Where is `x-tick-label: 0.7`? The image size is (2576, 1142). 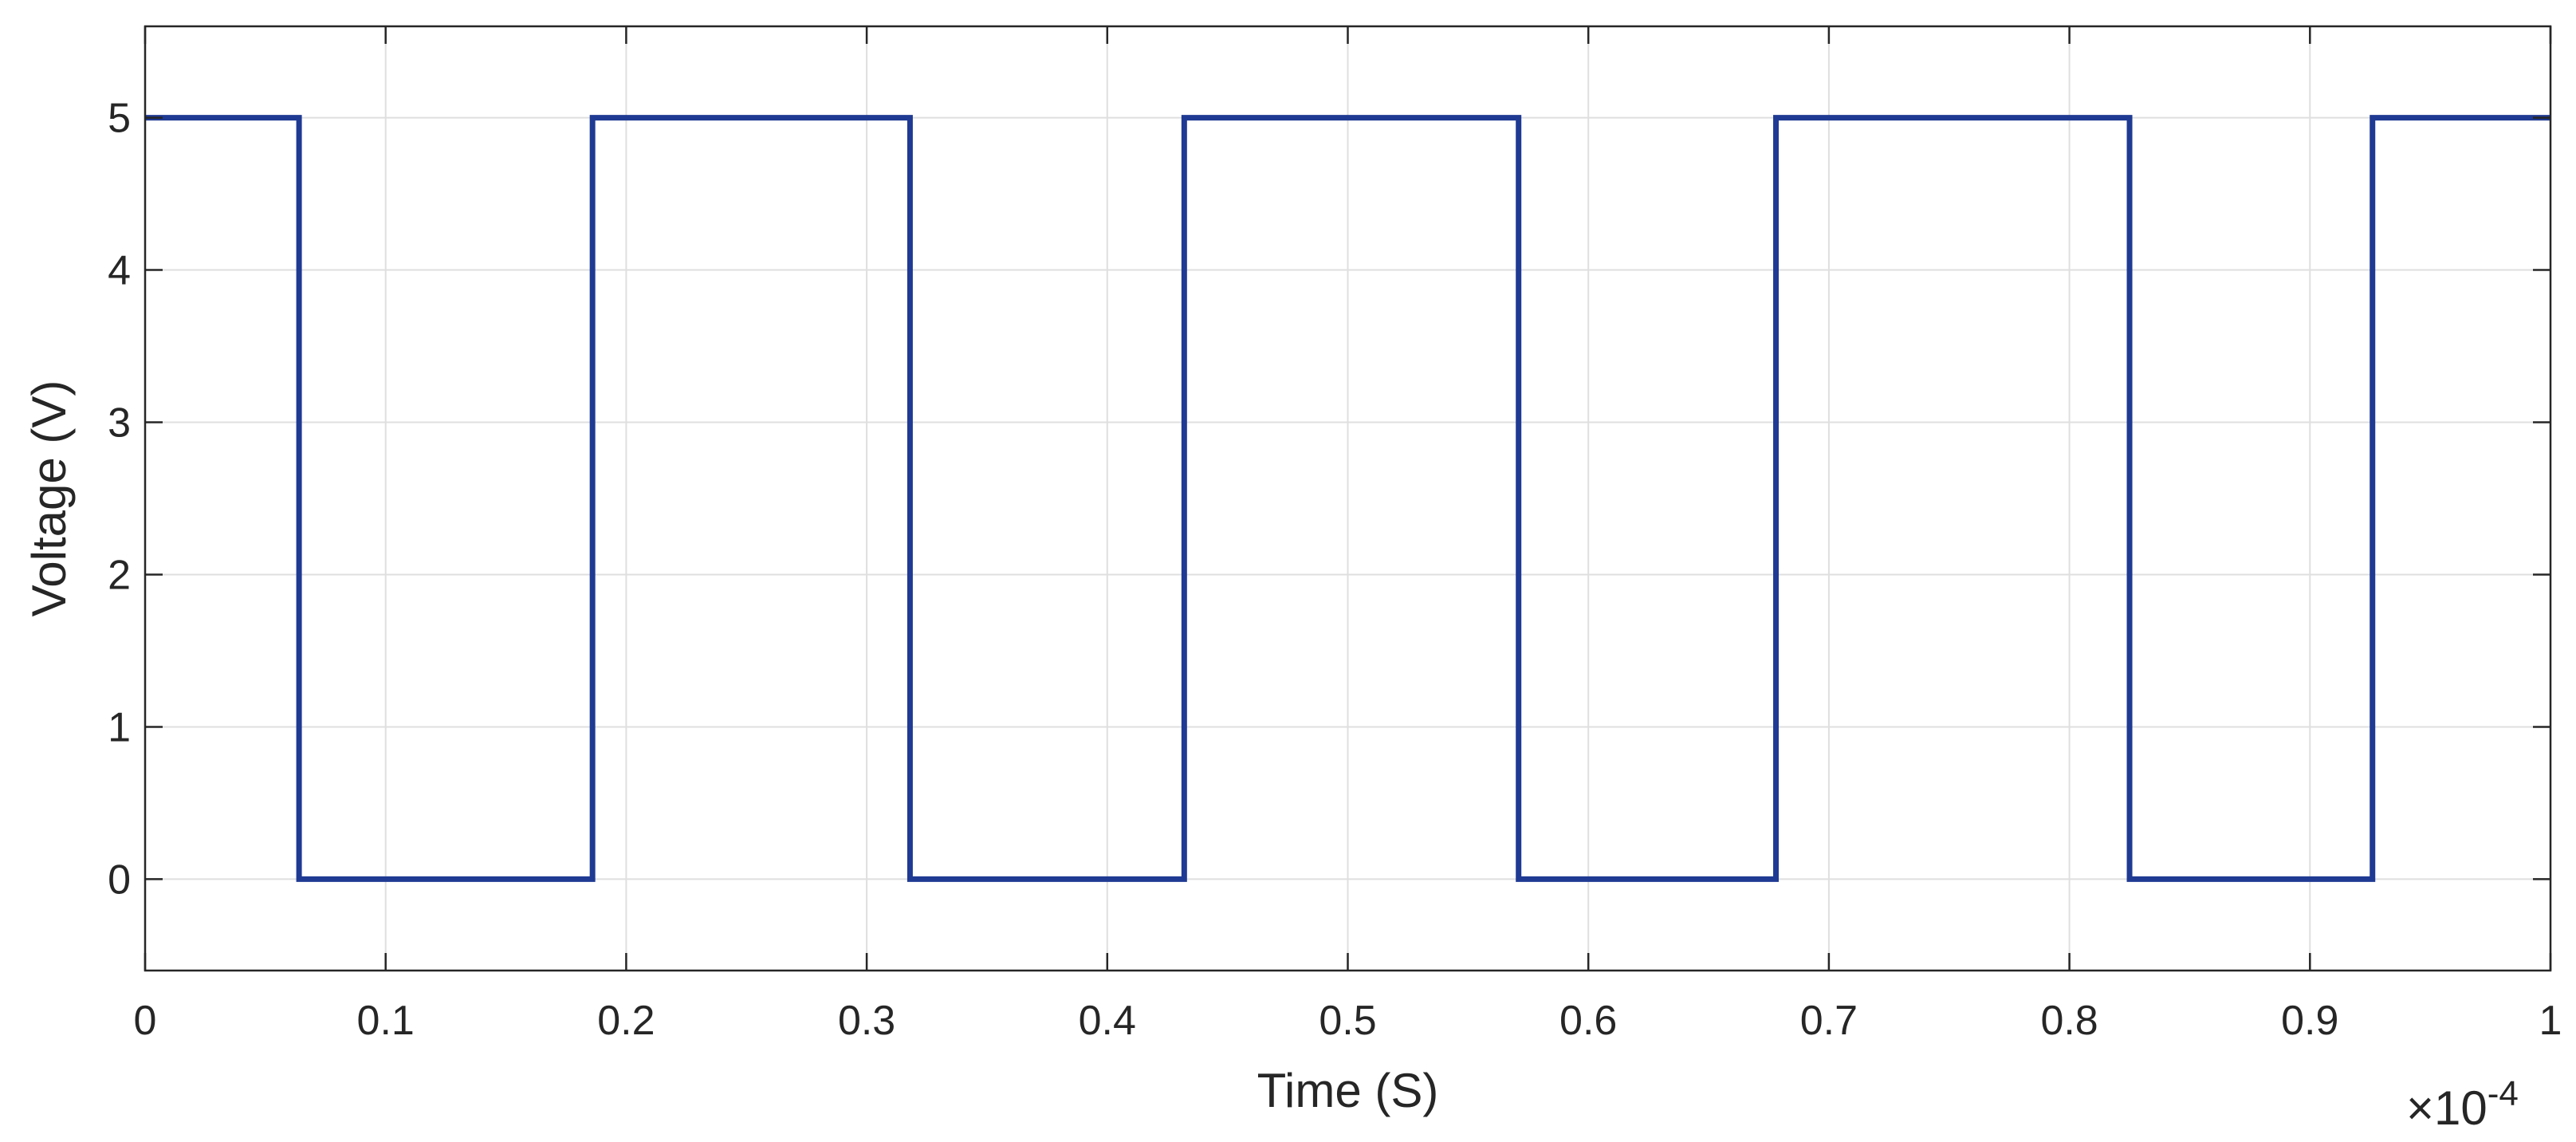
x-tick-label: 0.7 is located at coordinates (1829, 1021).